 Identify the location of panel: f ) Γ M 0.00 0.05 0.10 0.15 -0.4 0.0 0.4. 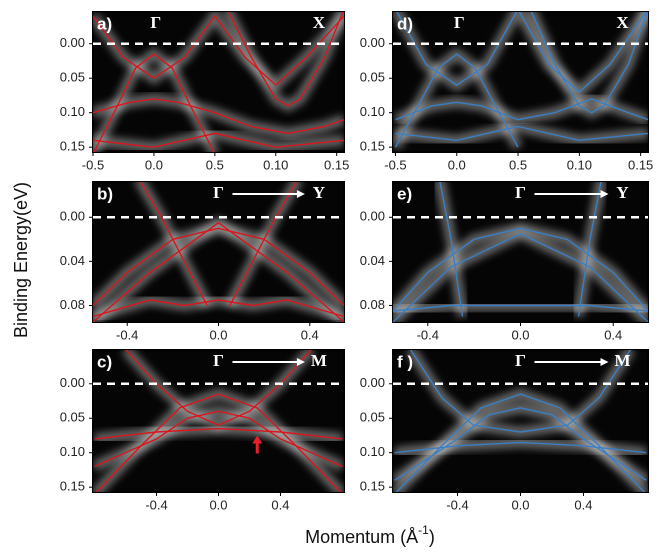
(504, 430).